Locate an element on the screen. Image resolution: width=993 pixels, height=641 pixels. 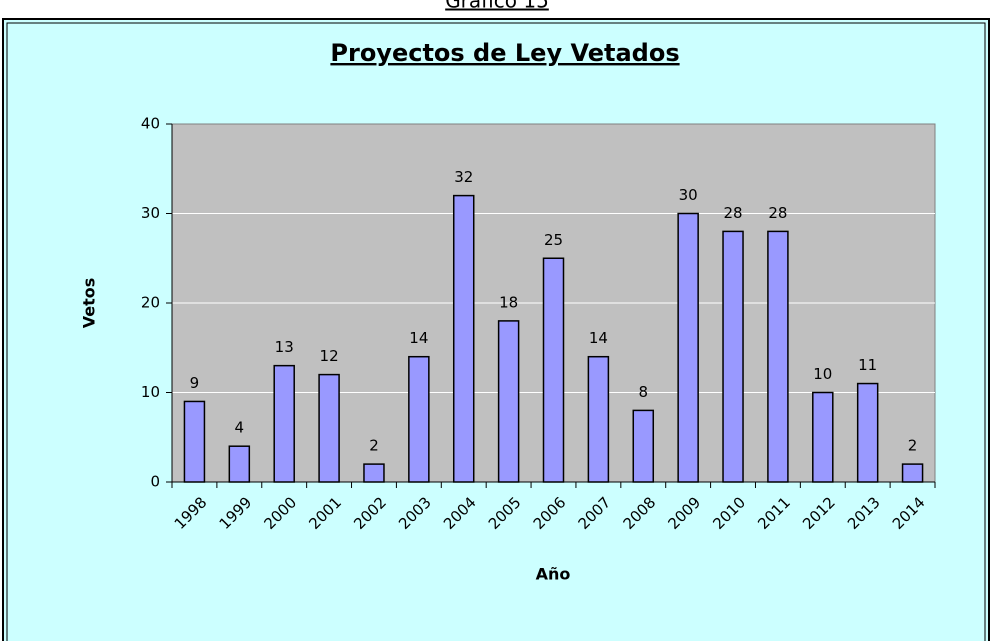
data-label: 32 is located at coordinates (463, 177).